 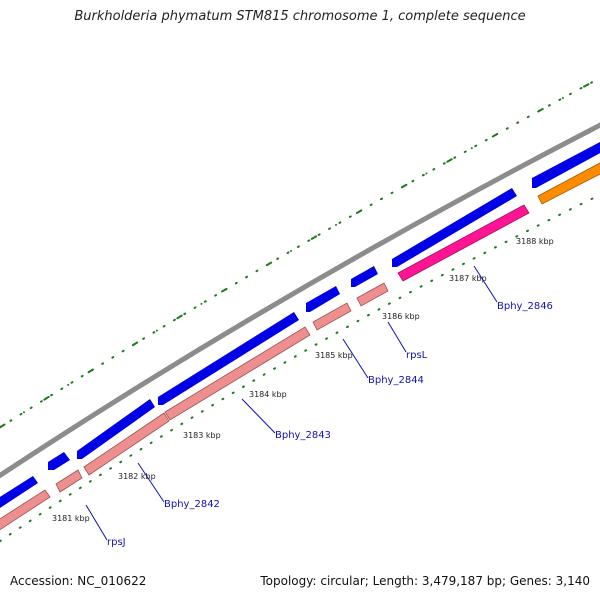 I want to click on ruler-tick-label: 3186 kbp, so click(x=401, y=316).